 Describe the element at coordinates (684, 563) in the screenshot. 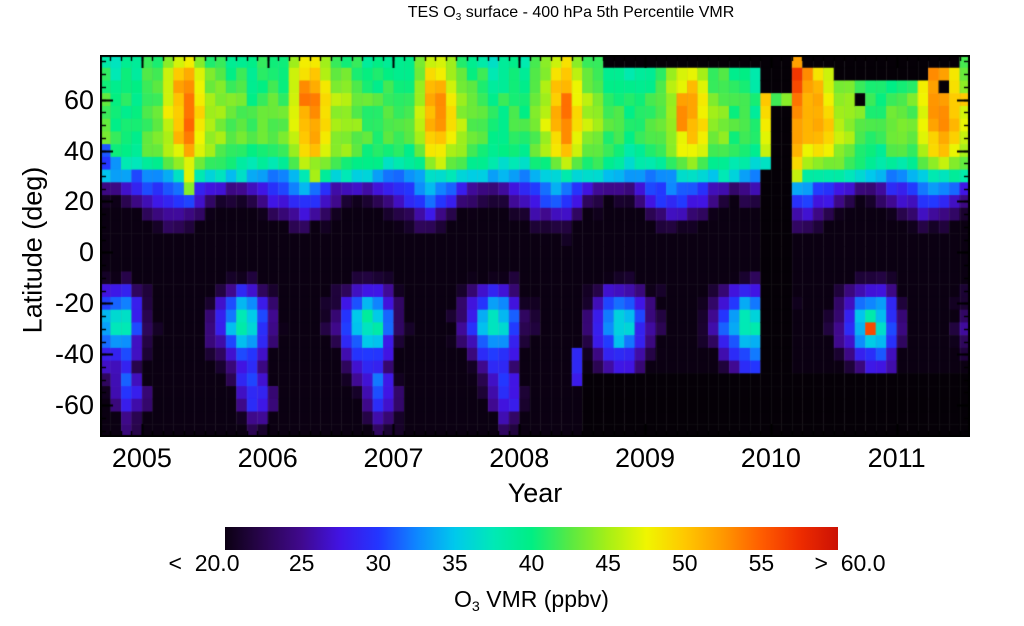

I see `colorbar-tick-label: 50` at that location.